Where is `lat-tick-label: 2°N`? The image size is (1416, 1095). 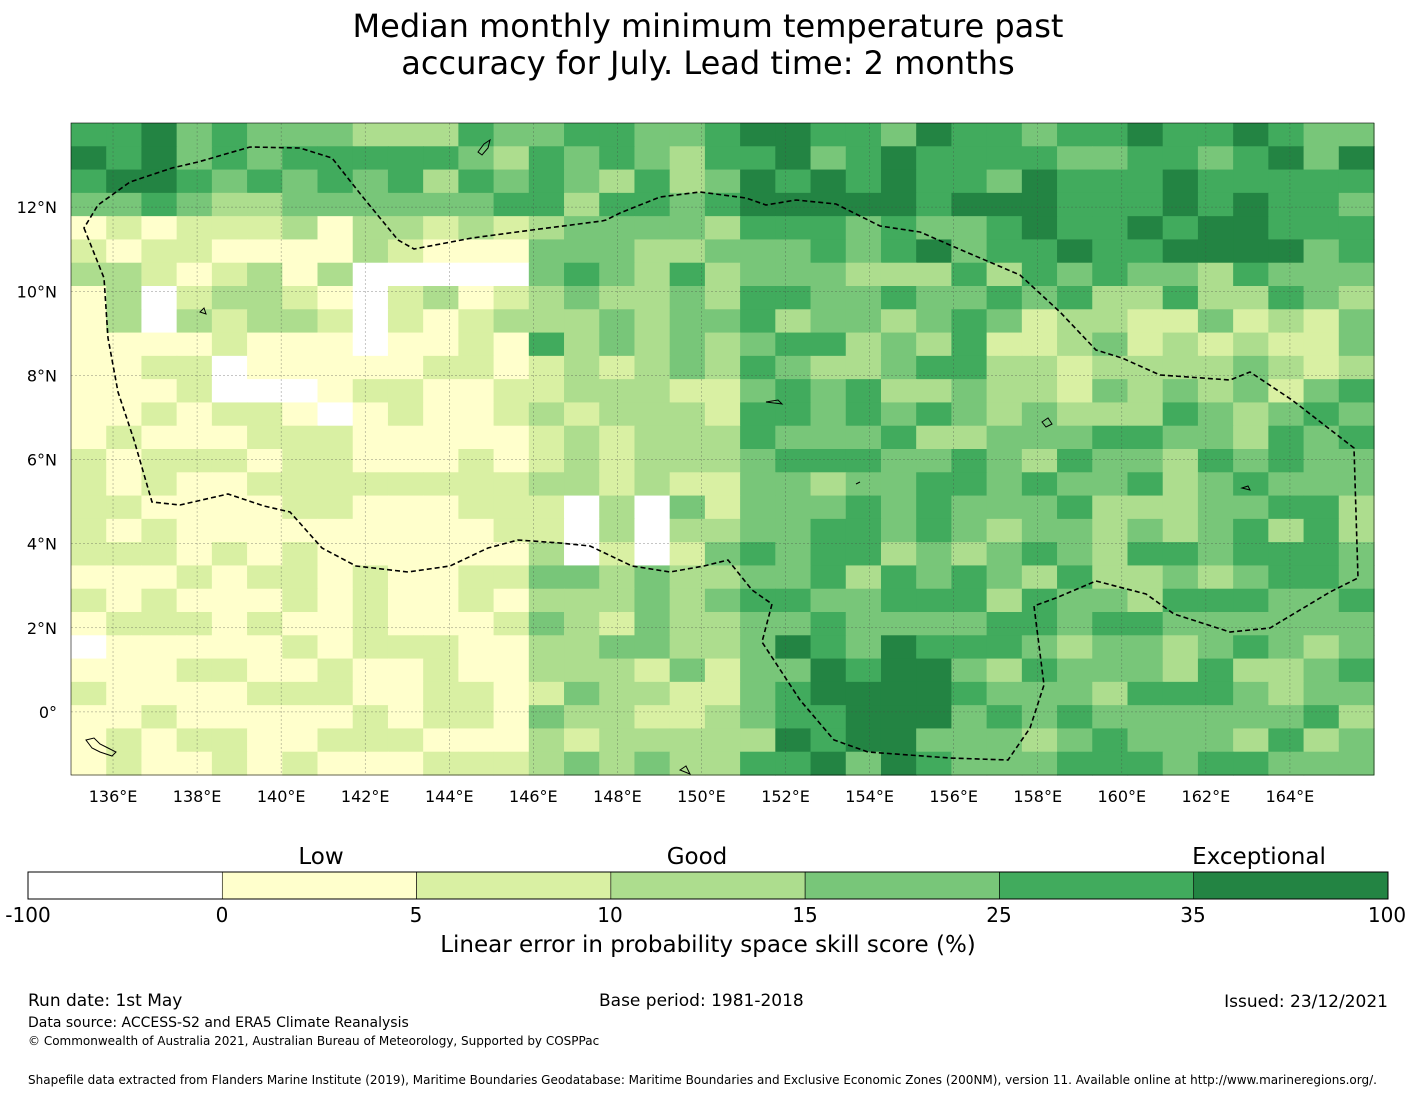
lat-tick-label: 2°N is located at coordinates (42, 628).